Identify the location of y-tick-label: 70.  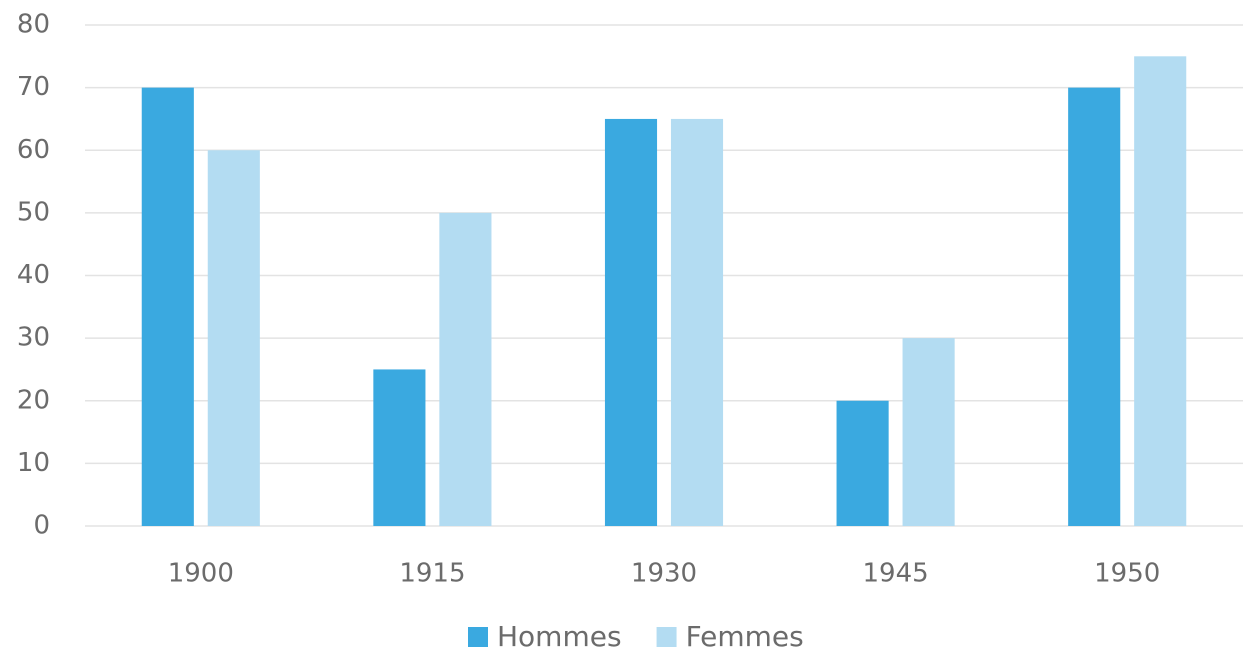
(33, 87).